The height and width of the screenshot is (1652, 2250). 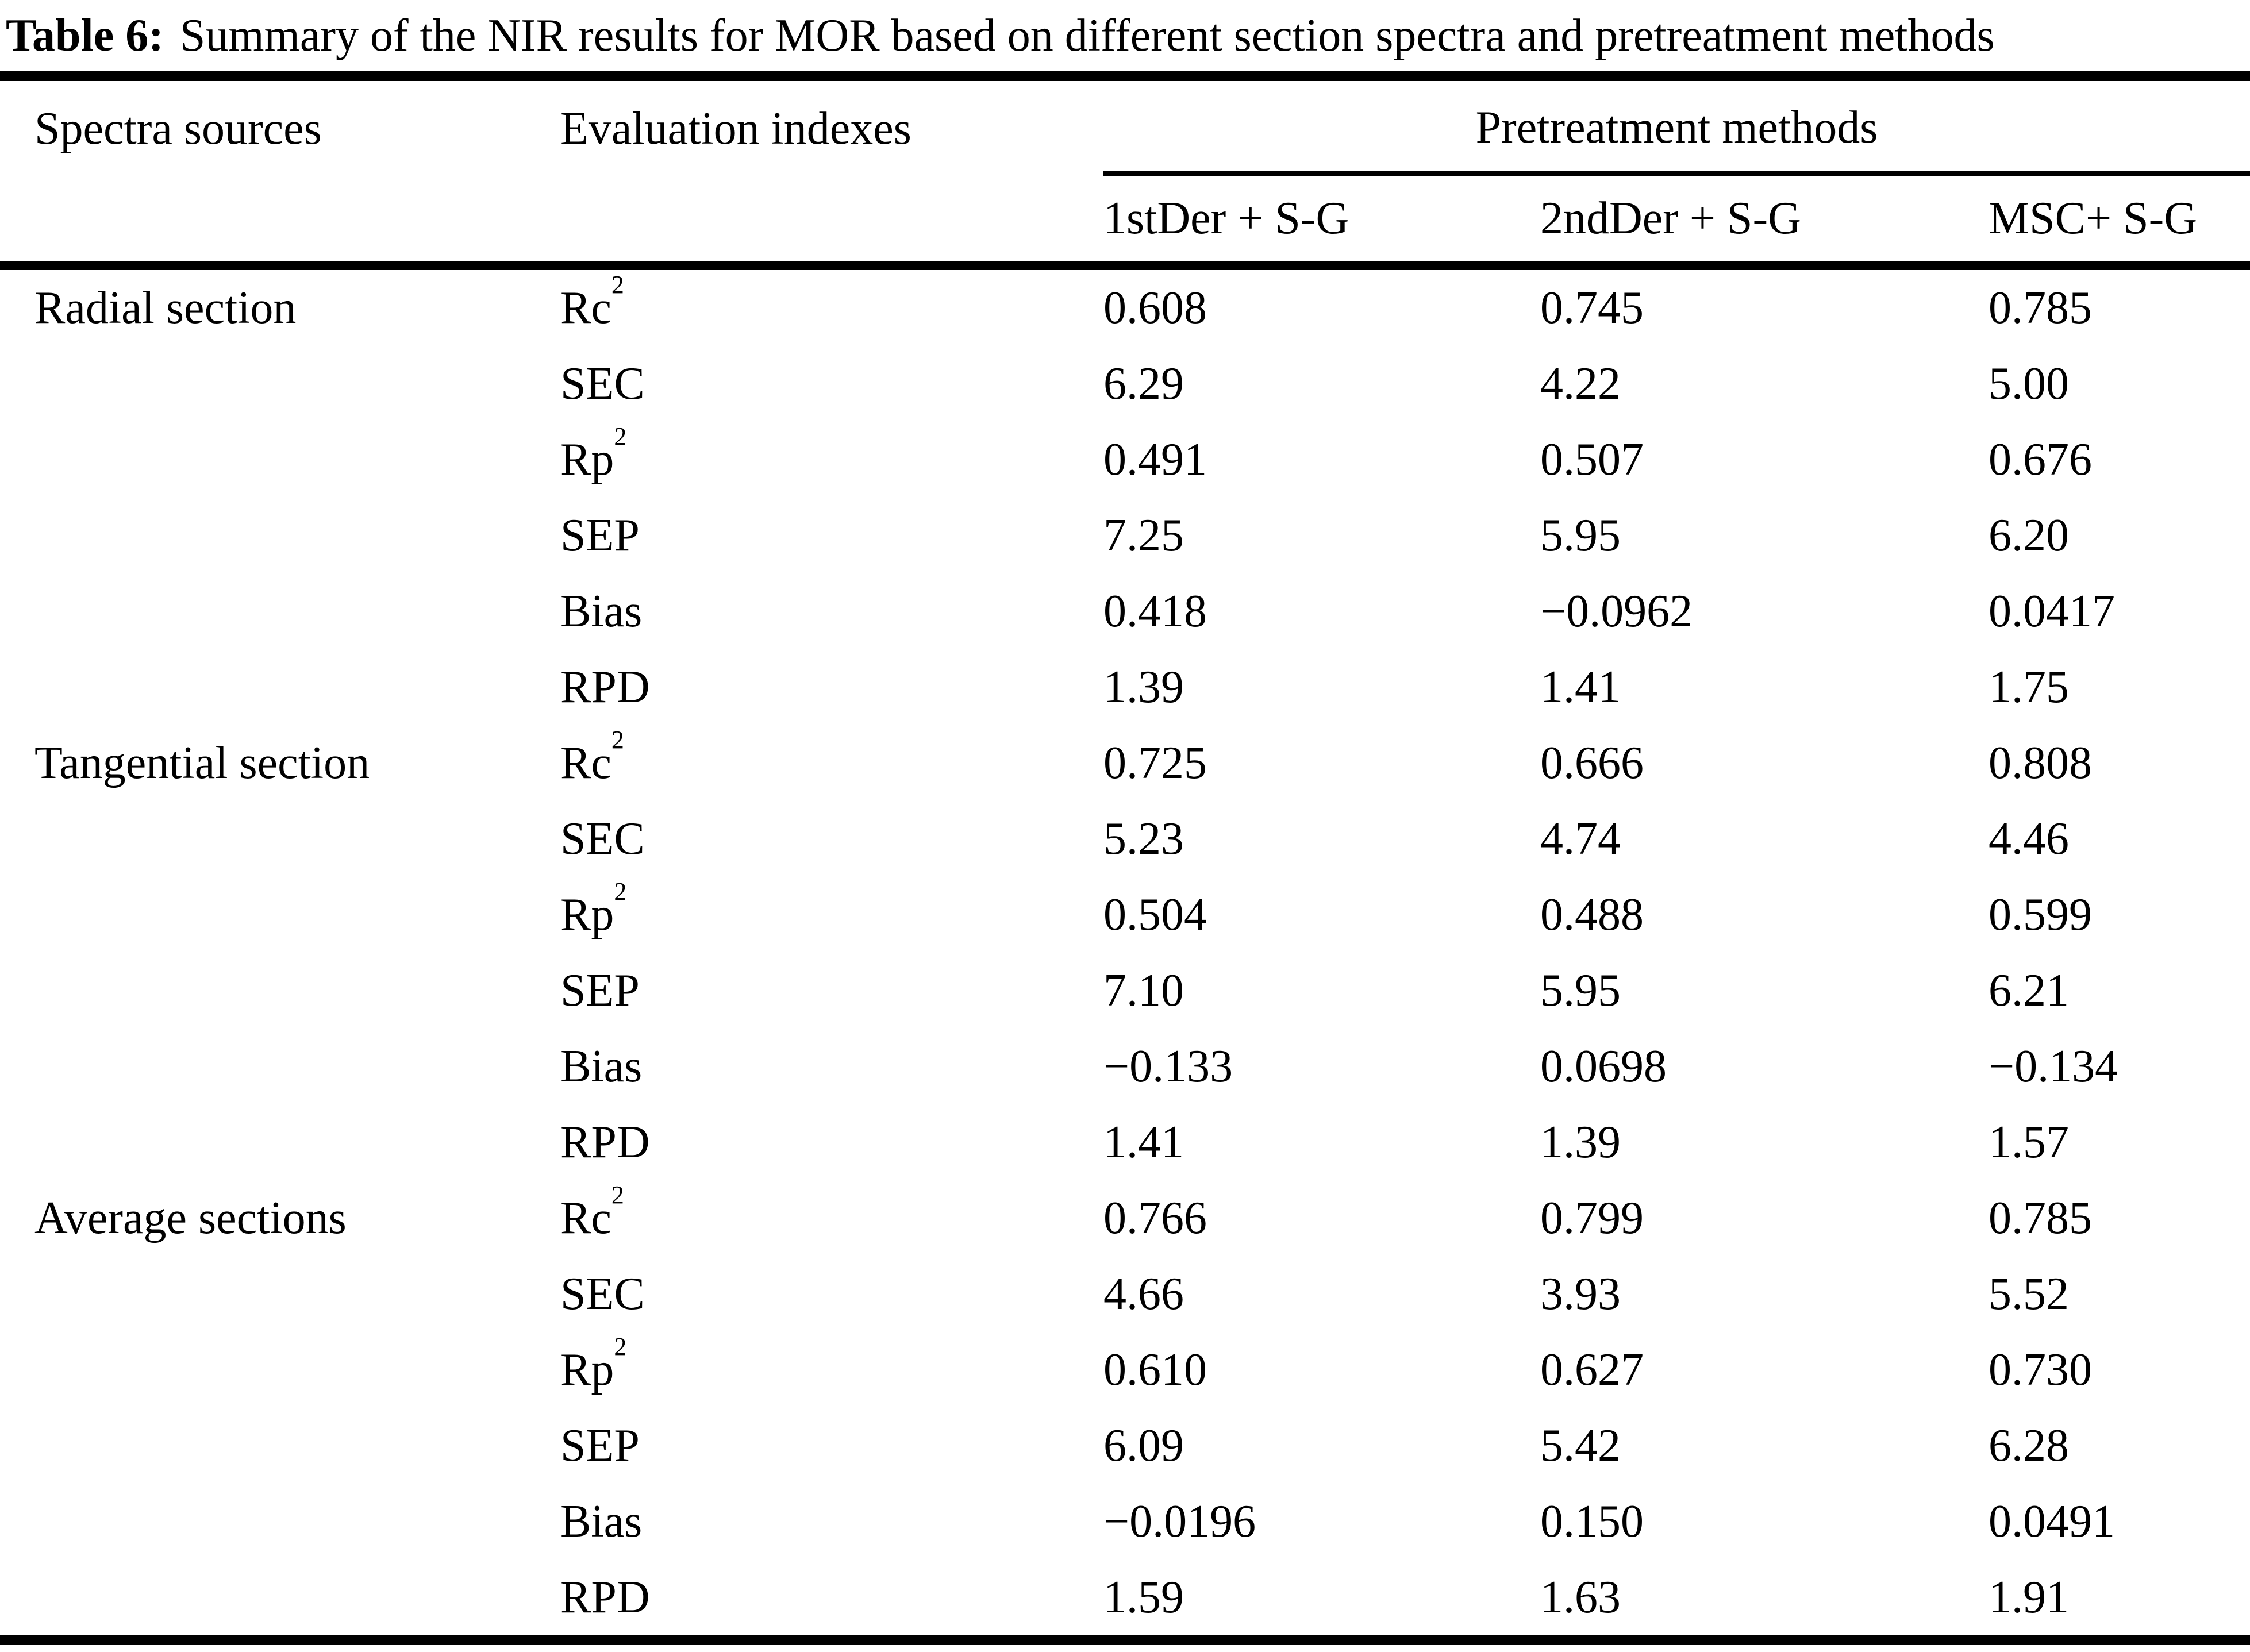 What do you see at coordinates (1155, 1217) in the screenshot?
I see `value-cell: 0.766` at bounding box center [1155, 1217].